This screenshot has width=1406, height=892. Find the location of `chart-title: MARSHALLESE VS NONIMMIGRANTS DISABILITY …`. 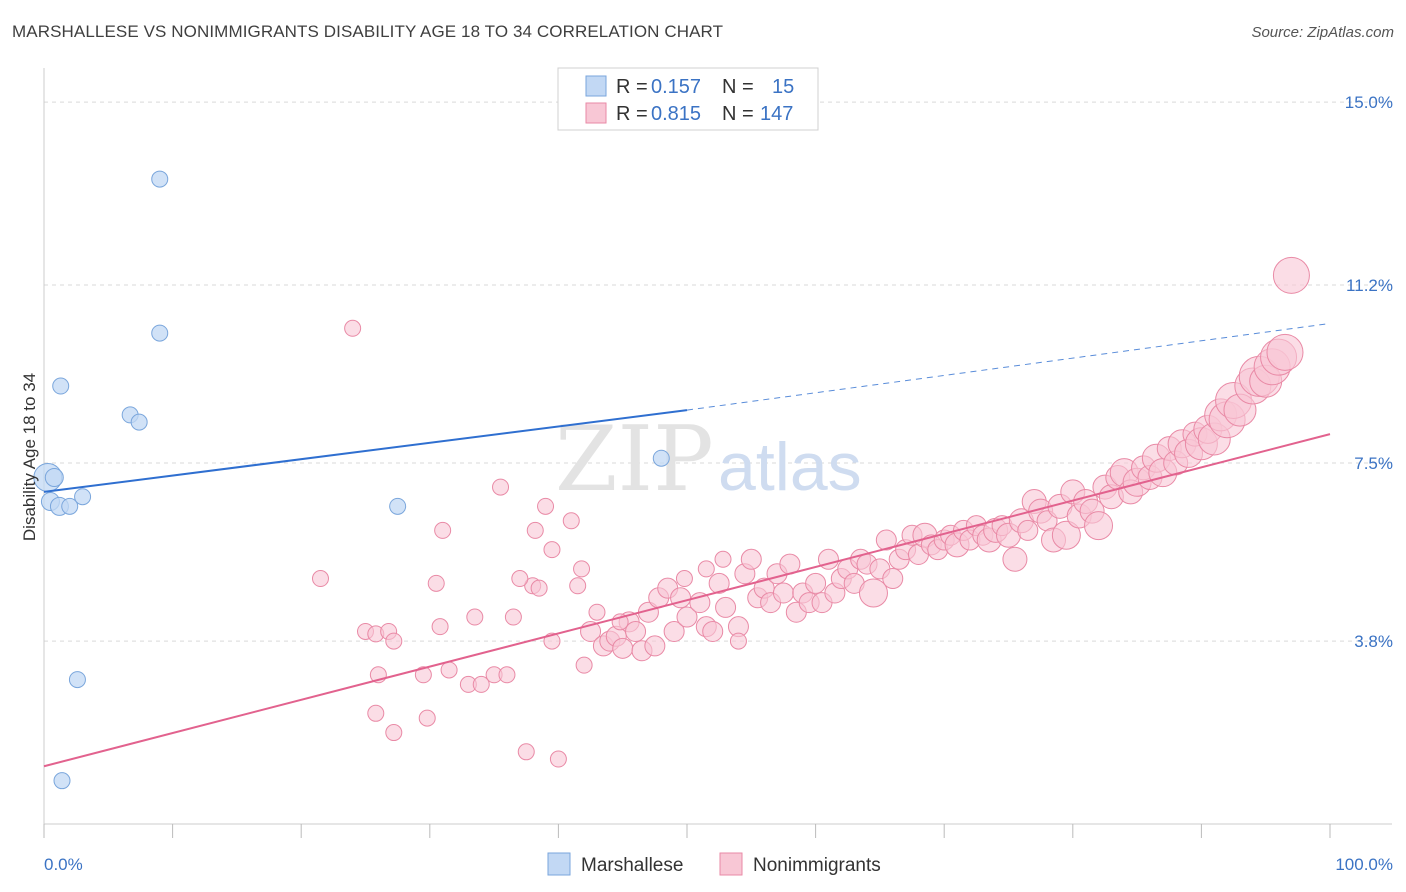

chart-title: MARSHALLESE VS NONIMMIGRANTS DISABILITY … is located at coordinates (368, 31).